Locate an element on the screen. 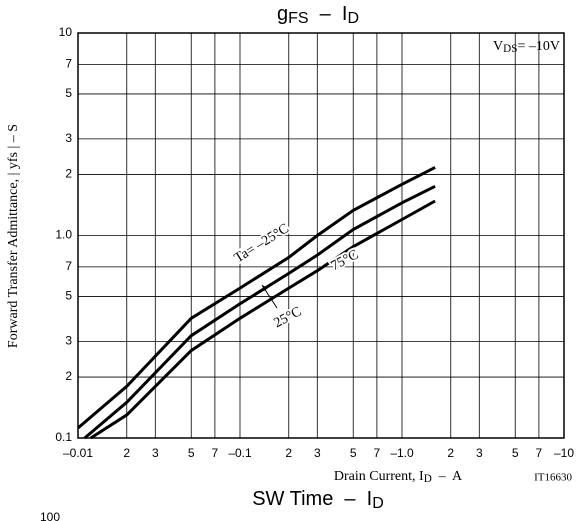 The height and width of the screenshot is (521, 587). chart-title: gFS – ID is located at coordinates (318, 15).